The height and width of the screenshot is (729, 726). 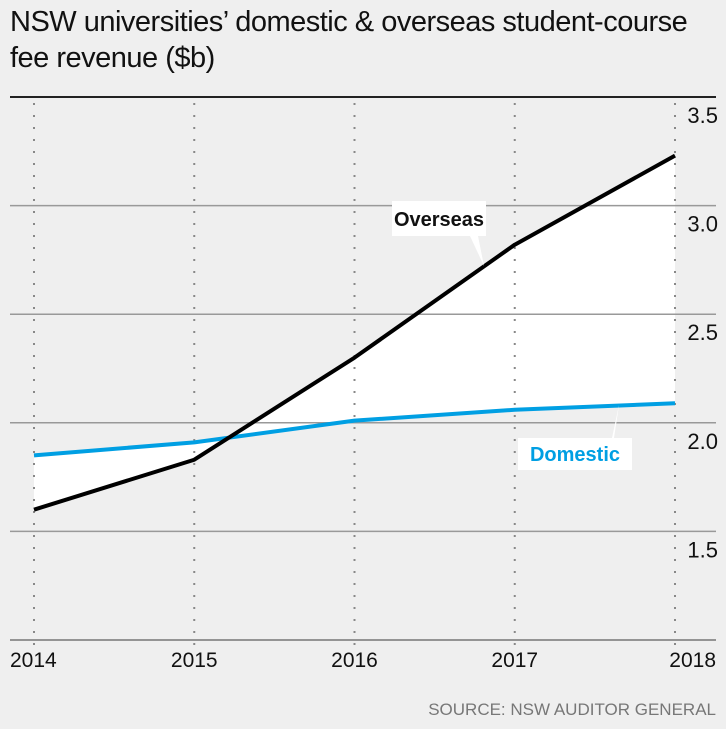 I want to click on overseas-label-box, so click(x=439, y=233).